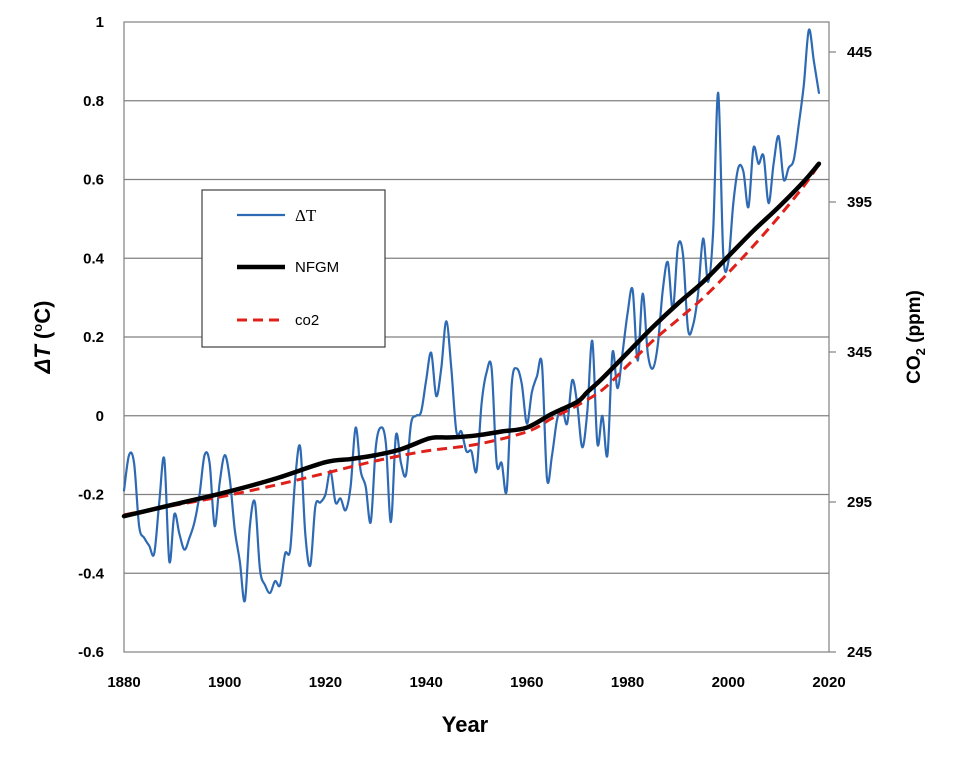 Image resolution: width=964 pixels, height=758 pixels. What do you see at coordinates (42, 304) in the screenshot?
I see `y-axis-left-title-close: )` at bounding box center [42, 304].